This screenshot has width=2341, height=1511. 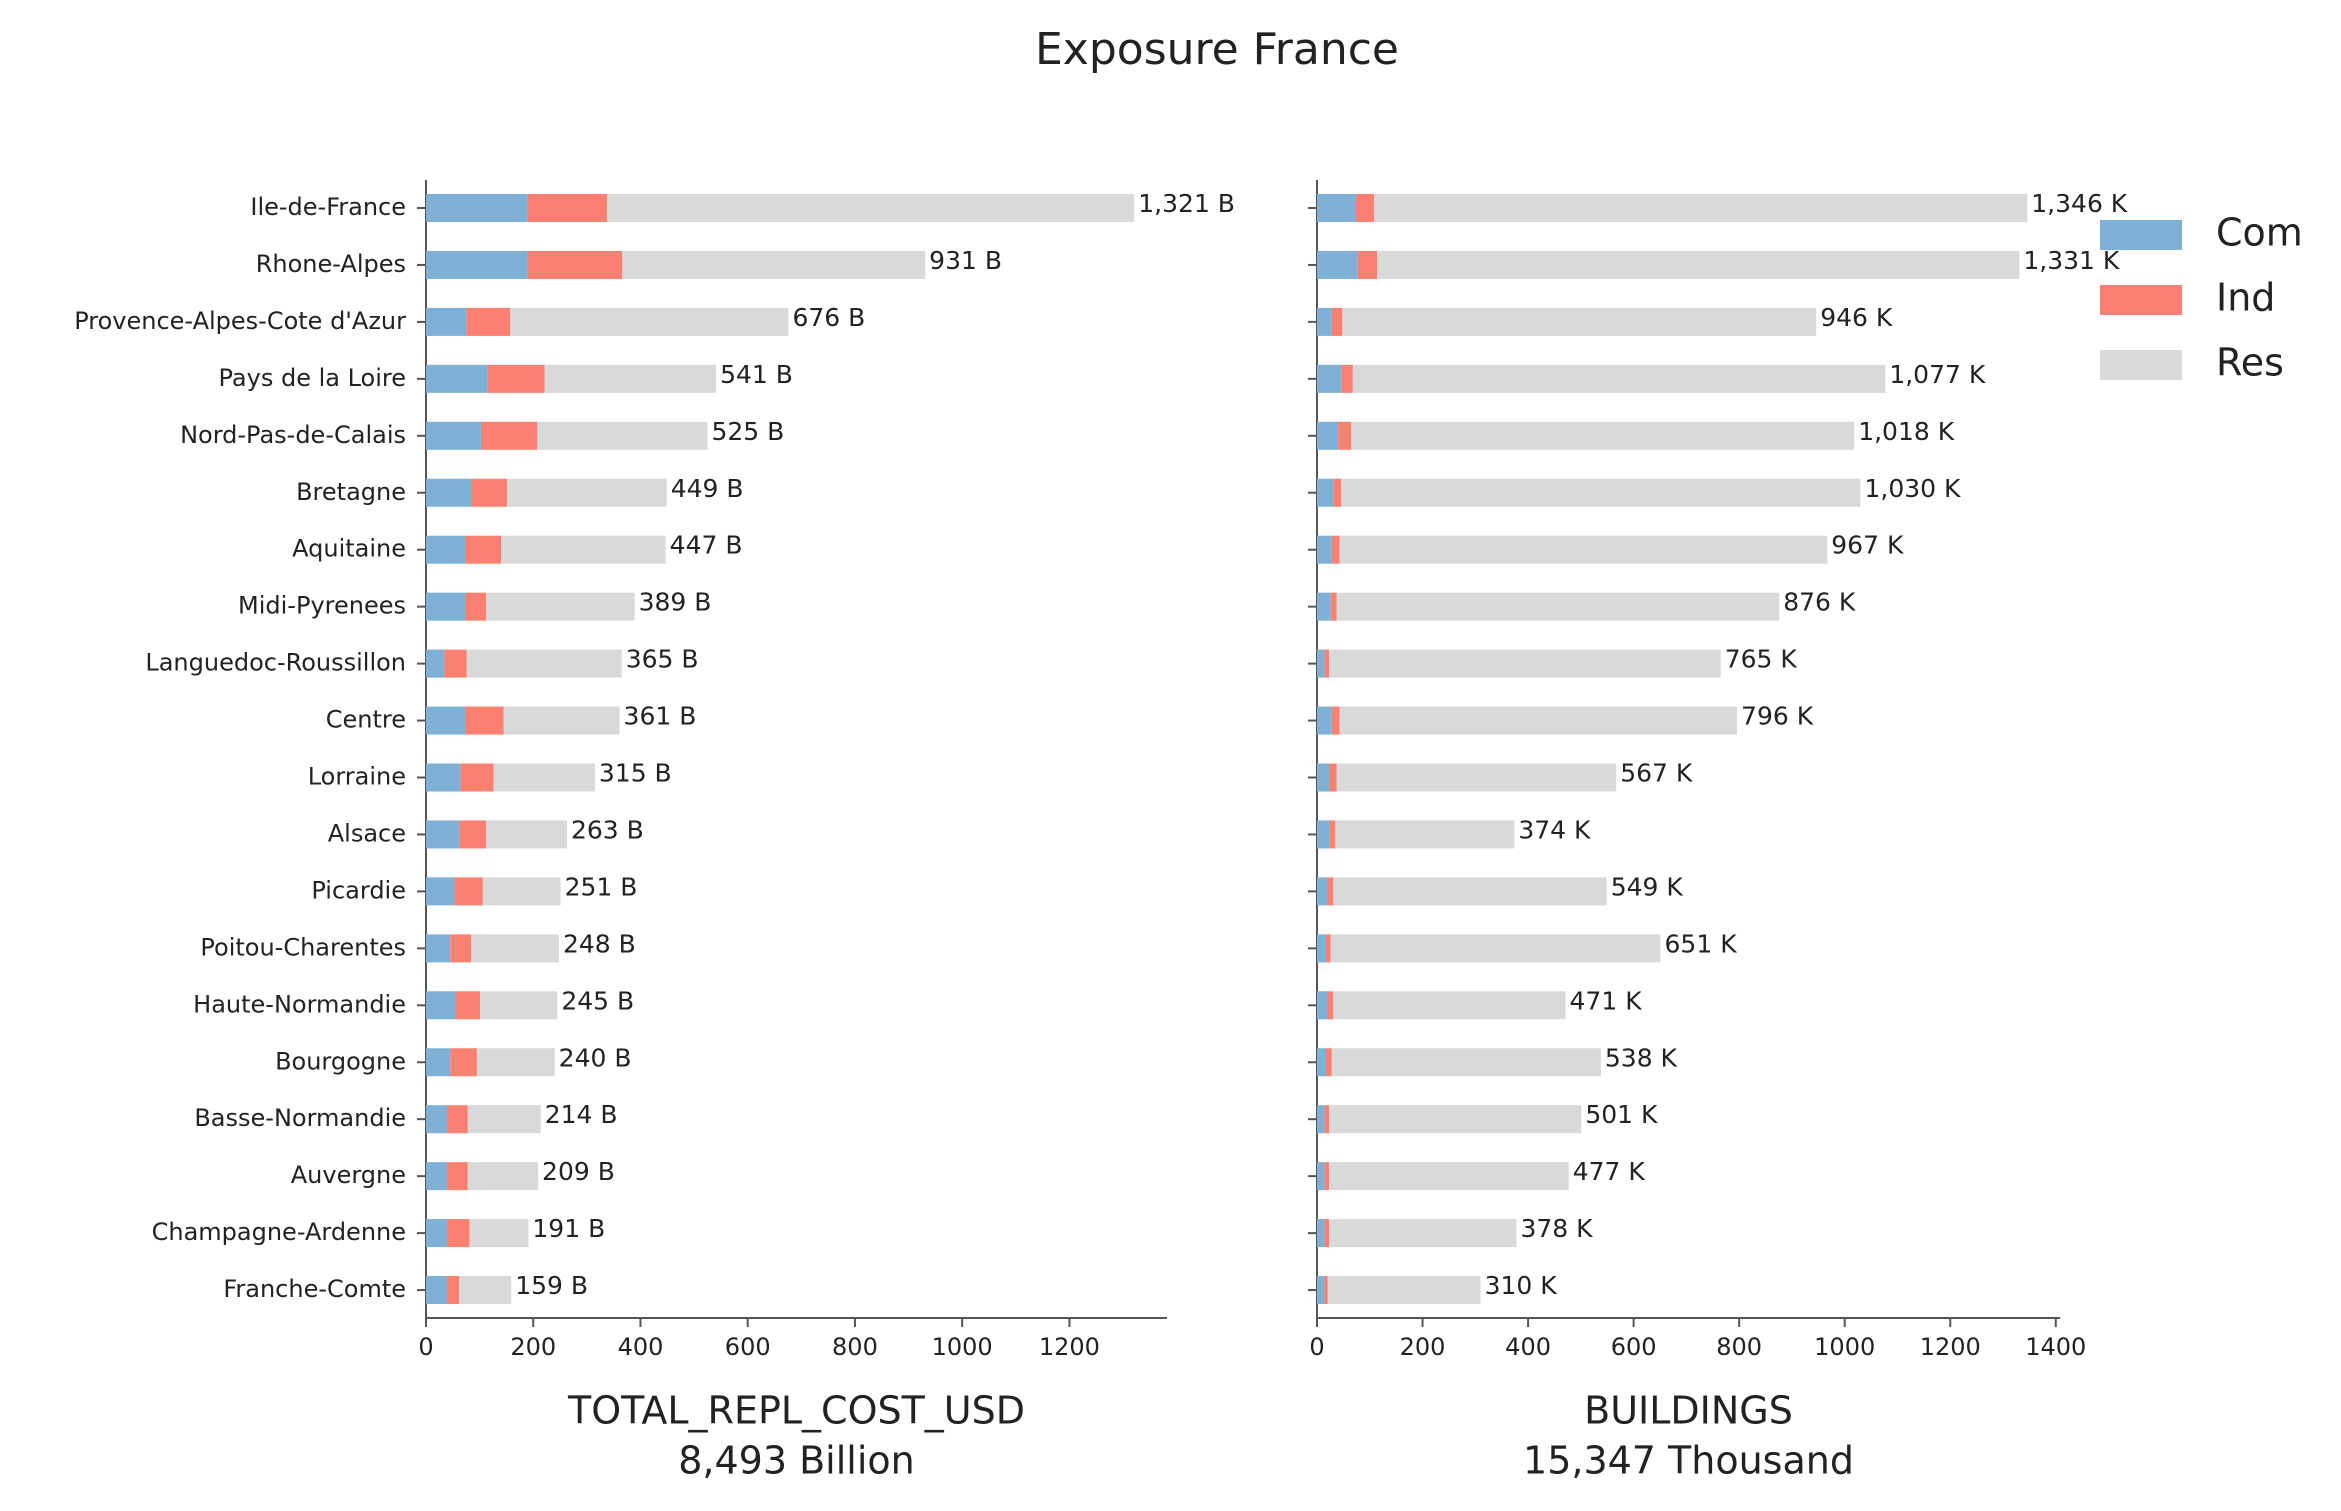 I want to click on y-tick-label: Lorraine, so click(x=357, y=777).